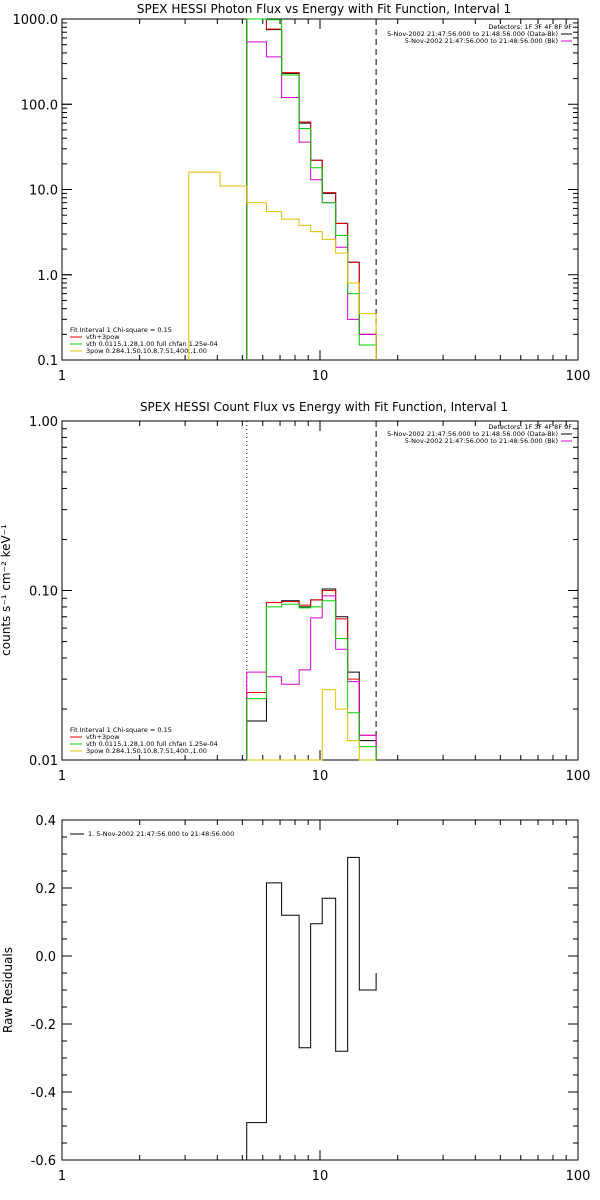 The height and width of the screenshot is (1200, 600). What do you see at coordinates (530, 427) in the screenshot?
I see `count-detectors-label: Detectors: 1F 3F 4F 8F 9F` at bounding box center [530, 427].